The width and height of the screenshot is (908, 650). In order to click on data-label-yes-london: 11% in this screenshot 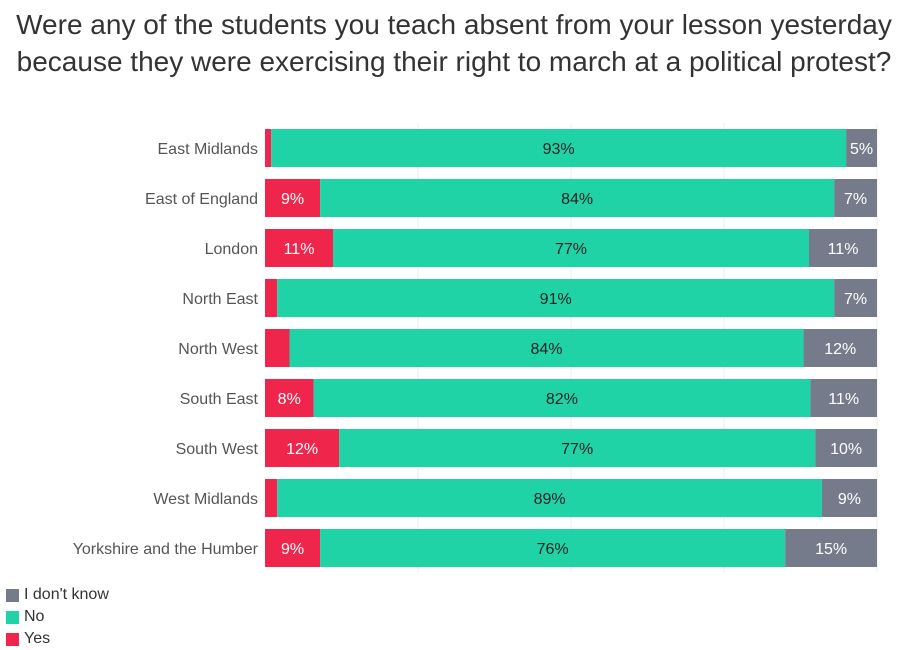, I will do `click(299, 249)`.